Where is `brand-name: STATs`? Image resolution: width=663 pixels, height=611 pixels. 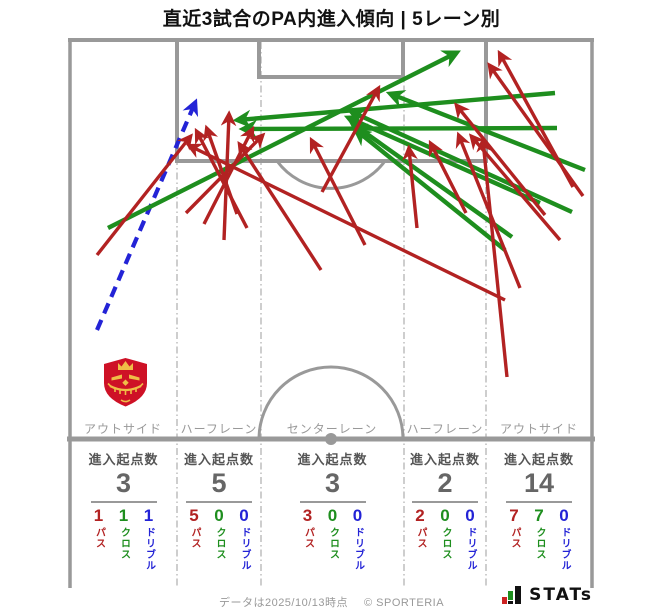
brand-name: STATs is located at coordinates (561, 595).